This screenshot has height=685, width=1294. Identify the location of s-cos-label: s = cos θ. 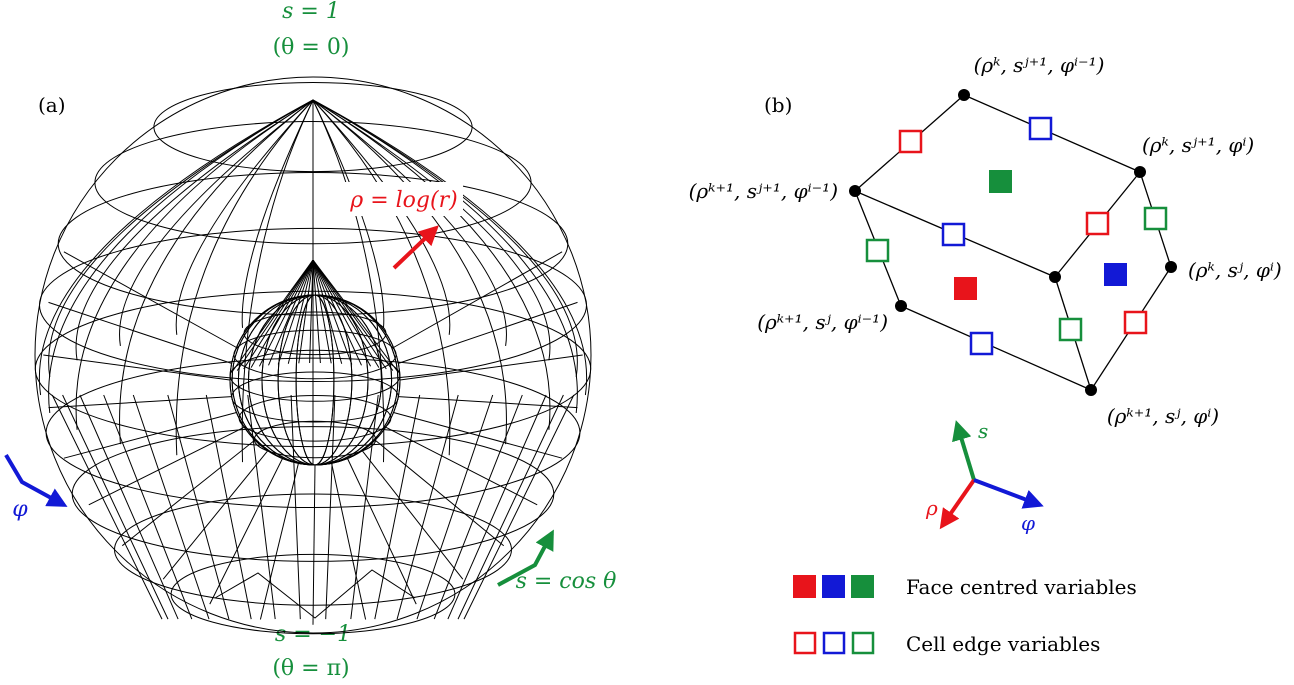
(566, 581).